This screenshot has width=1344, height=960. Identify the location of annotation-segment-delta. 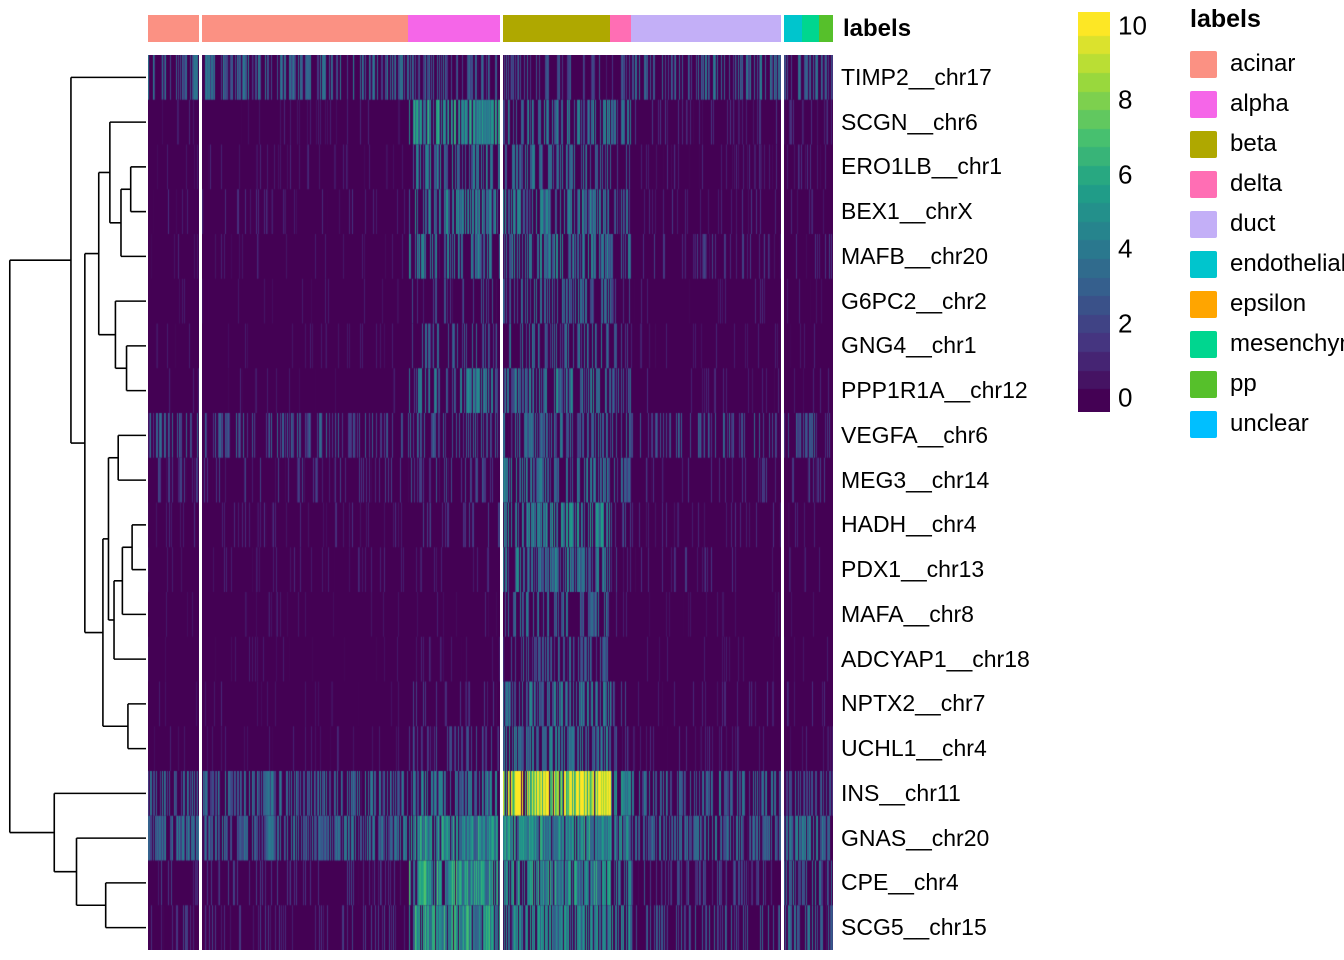
(620, 28).